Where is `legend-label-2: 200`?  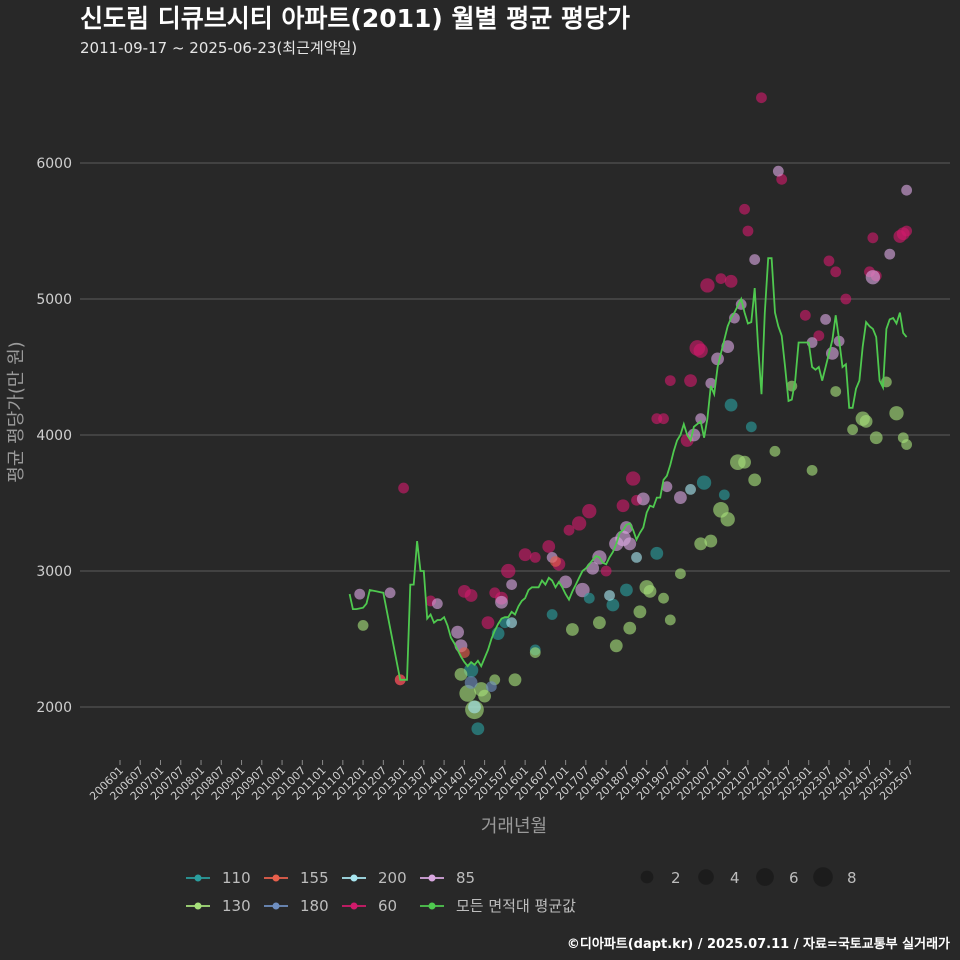
legend-label-2: 200 is located at coordinates (392, 878).